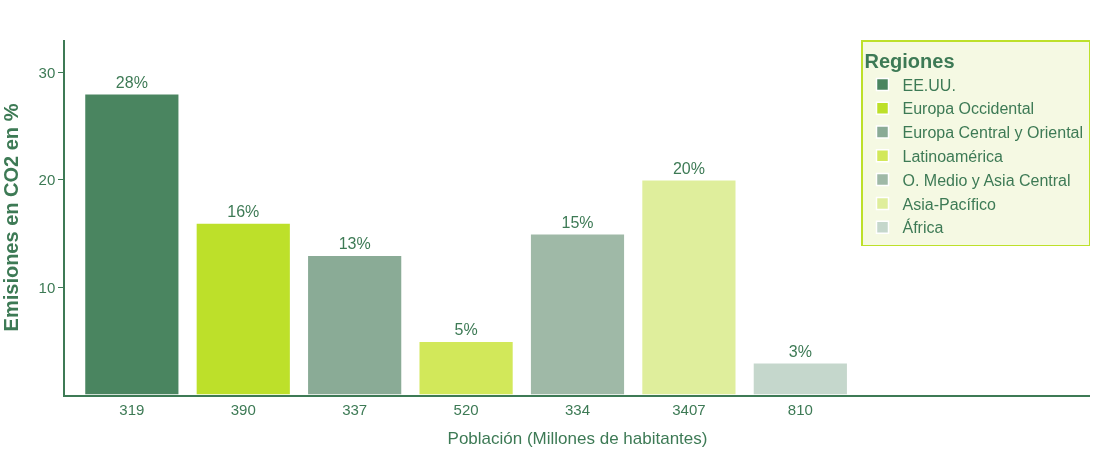 The height and width of the screenshot is (455, 1100). Describe the element at coordinates (986, 180) in the screenshot. I see `legend-label: O. Medio y Asia Central` at that location.